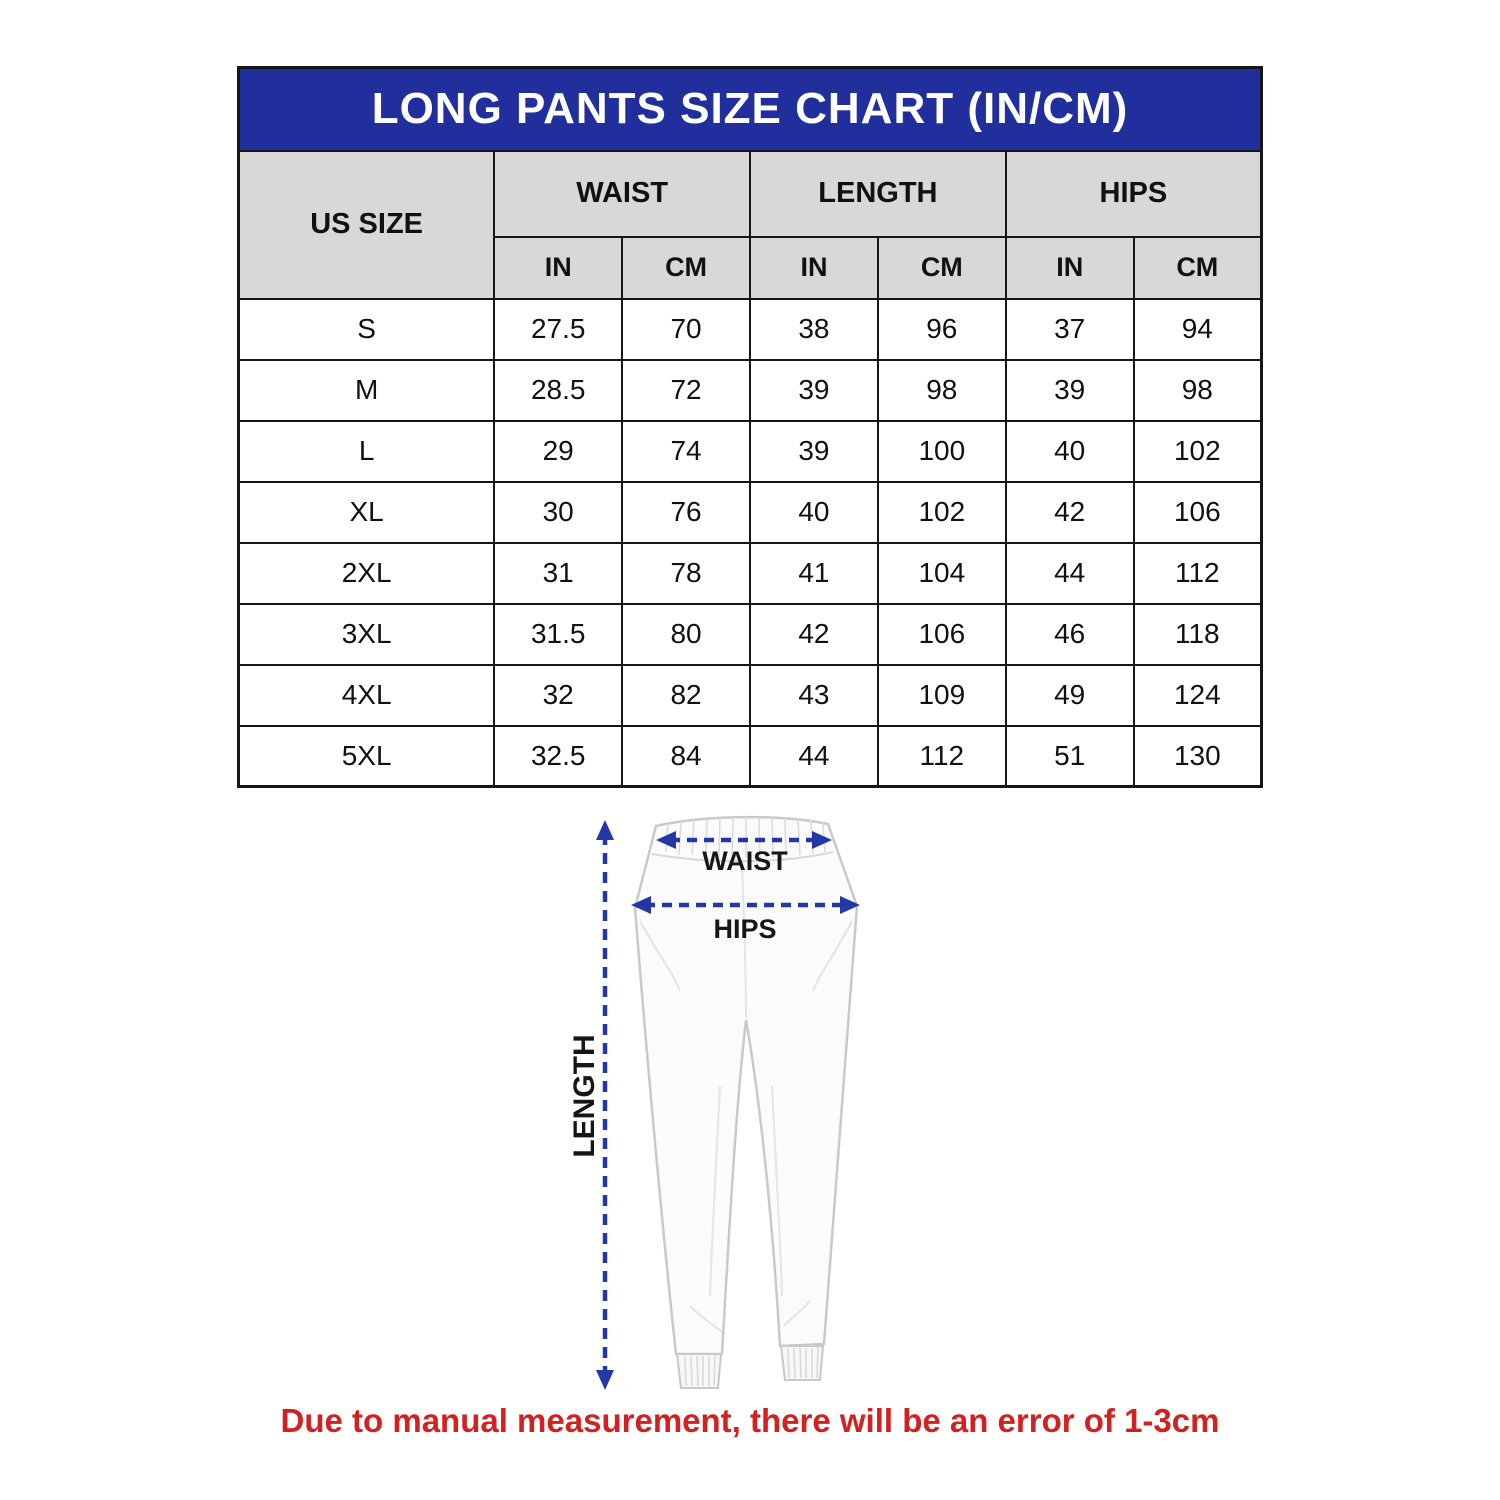 The image size is (1500, 1500). I want to click on chart-title: LONG PANTS SIZE CHART (IN/CM), so click(750, 109).